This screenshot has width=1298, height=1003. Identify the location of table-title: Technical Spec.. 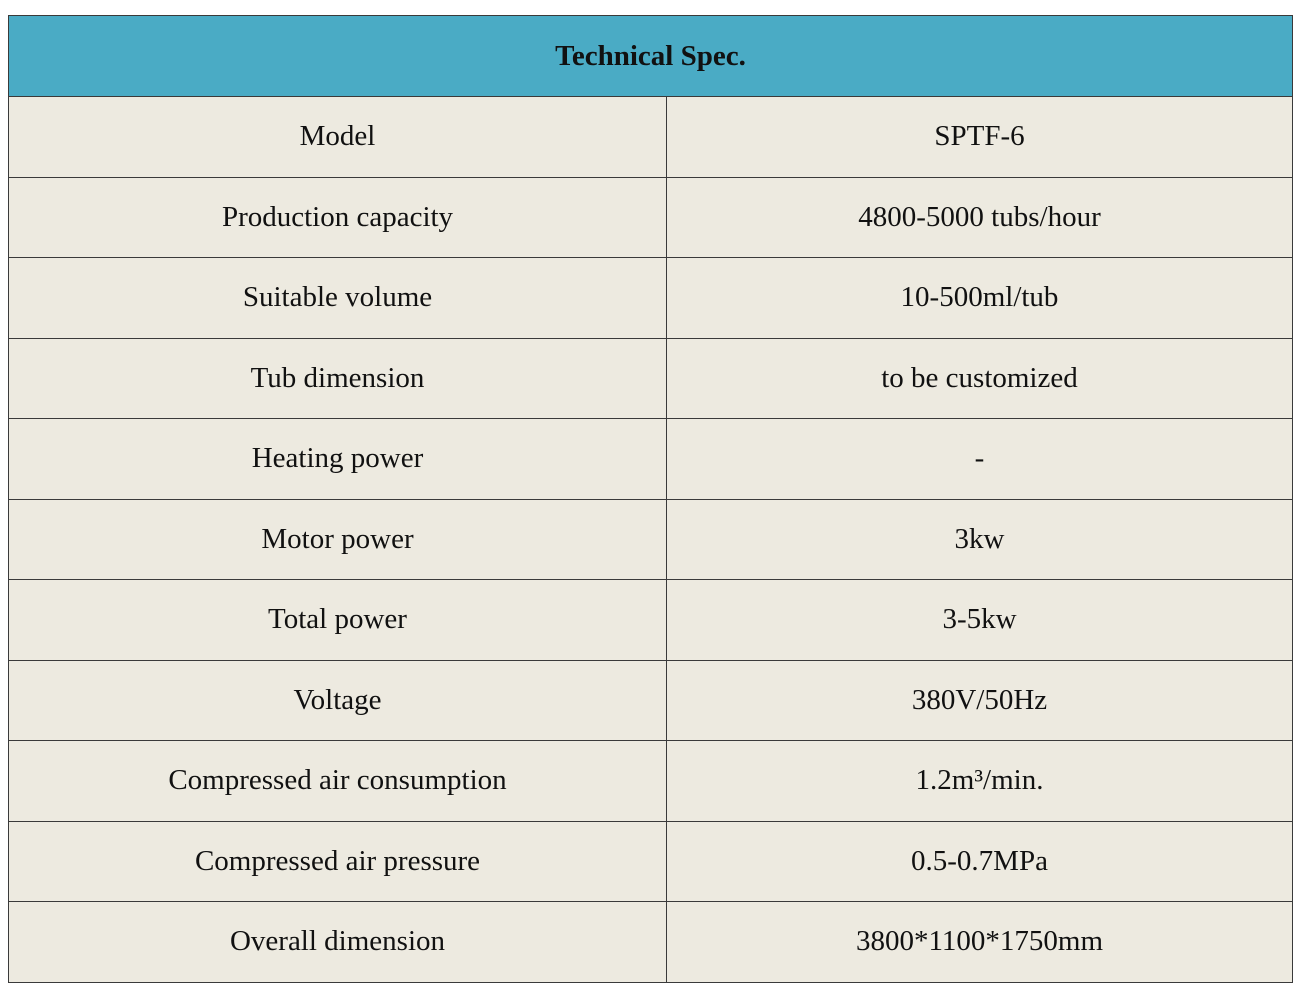
(650, 56).